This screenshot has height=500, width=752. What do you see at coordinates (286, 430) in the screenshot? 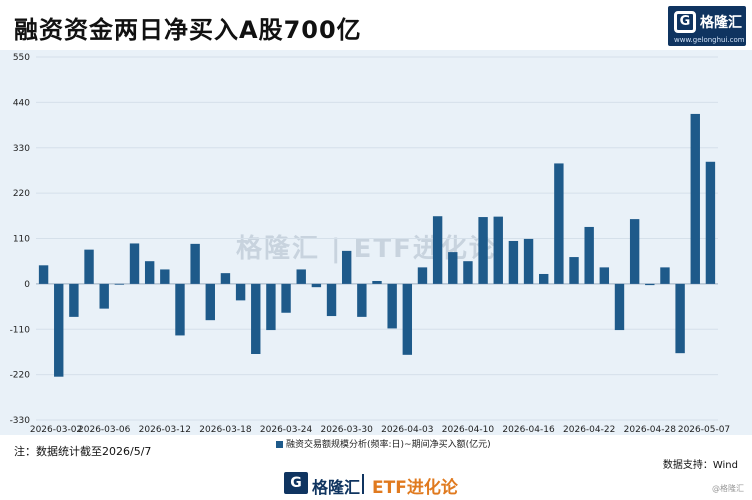
I see `x-tick-label: 2026-03-24` at bounding box center [286, 430].